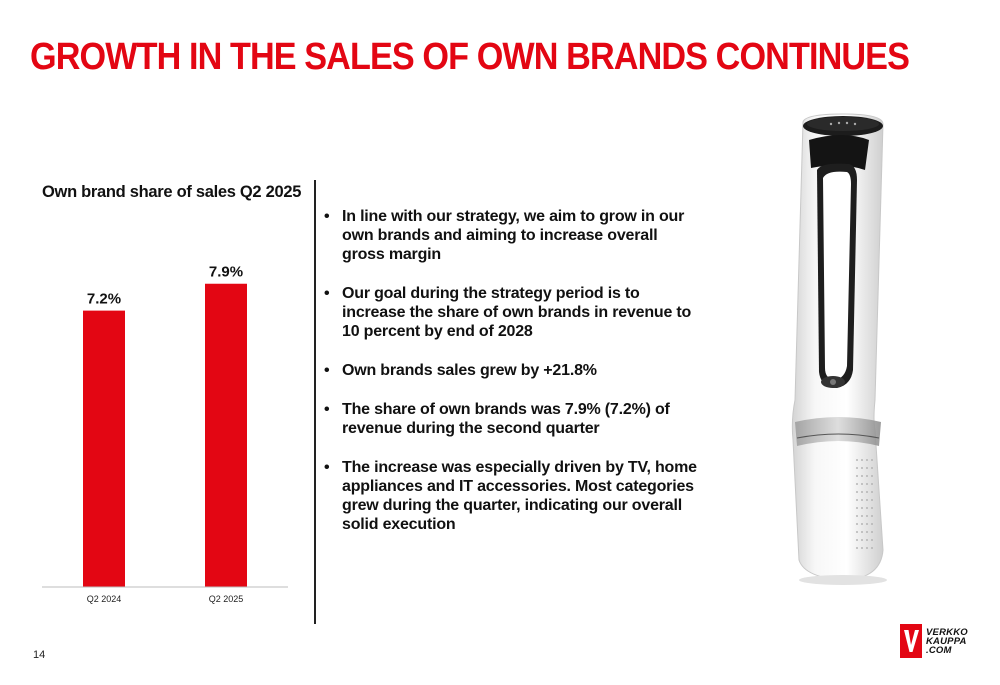 The image size is (1000, 685). Describe the element at coordinates (469, 370) in the screenshot. I see `bullet-text: Own brands sales grew by +21.8%` at that location.